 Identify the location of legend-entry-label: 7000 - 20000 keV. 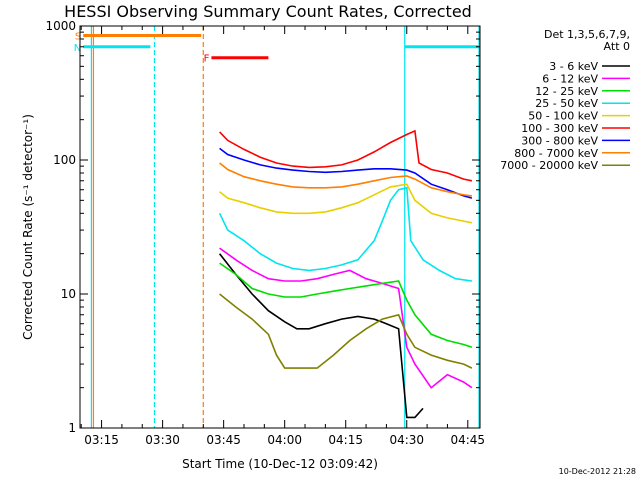
(549, 165).